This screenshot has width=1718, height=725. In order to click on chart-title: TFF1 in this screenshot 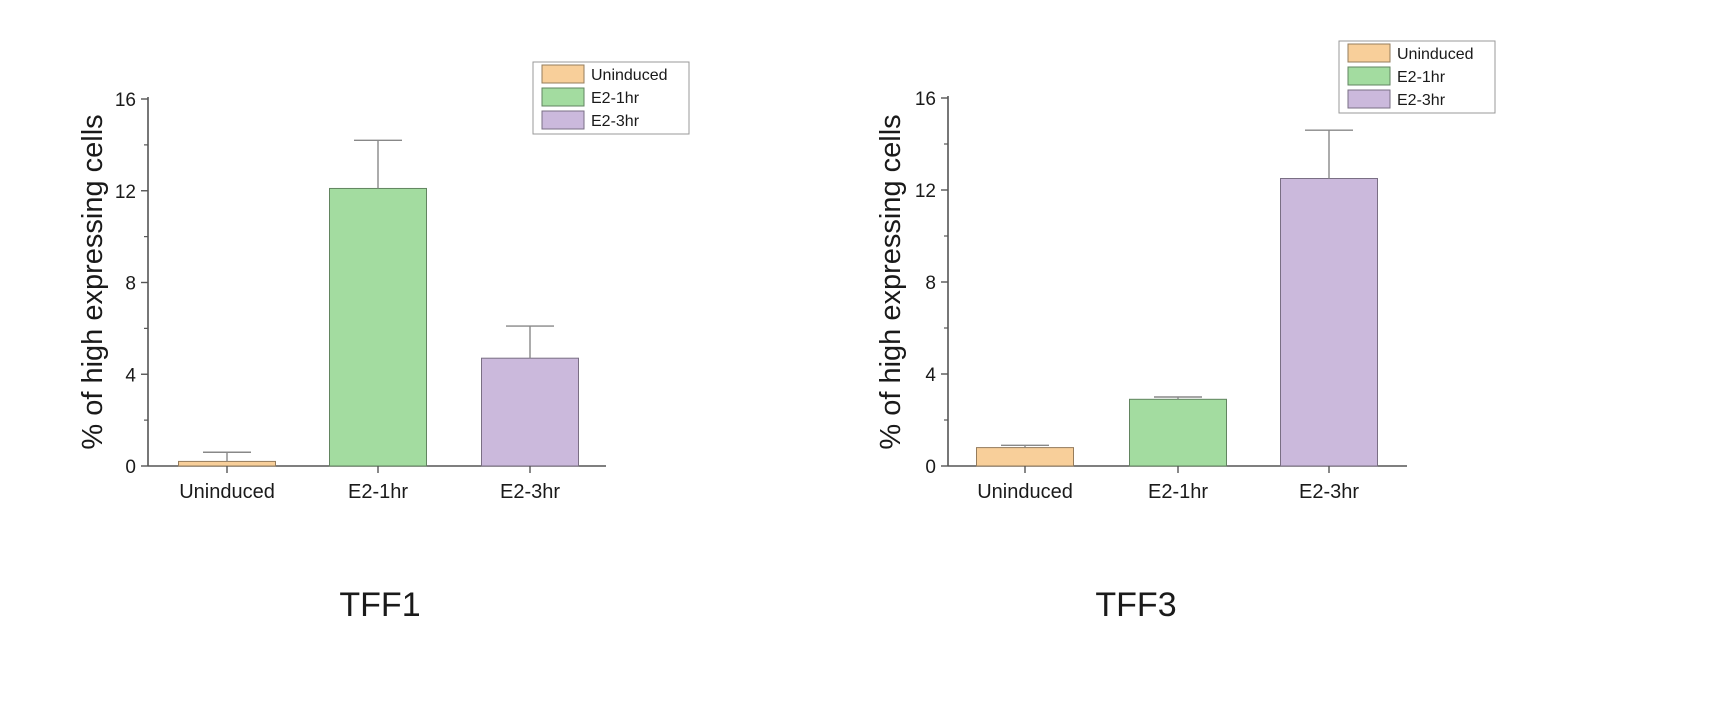, I will do `click(379, 605)`.